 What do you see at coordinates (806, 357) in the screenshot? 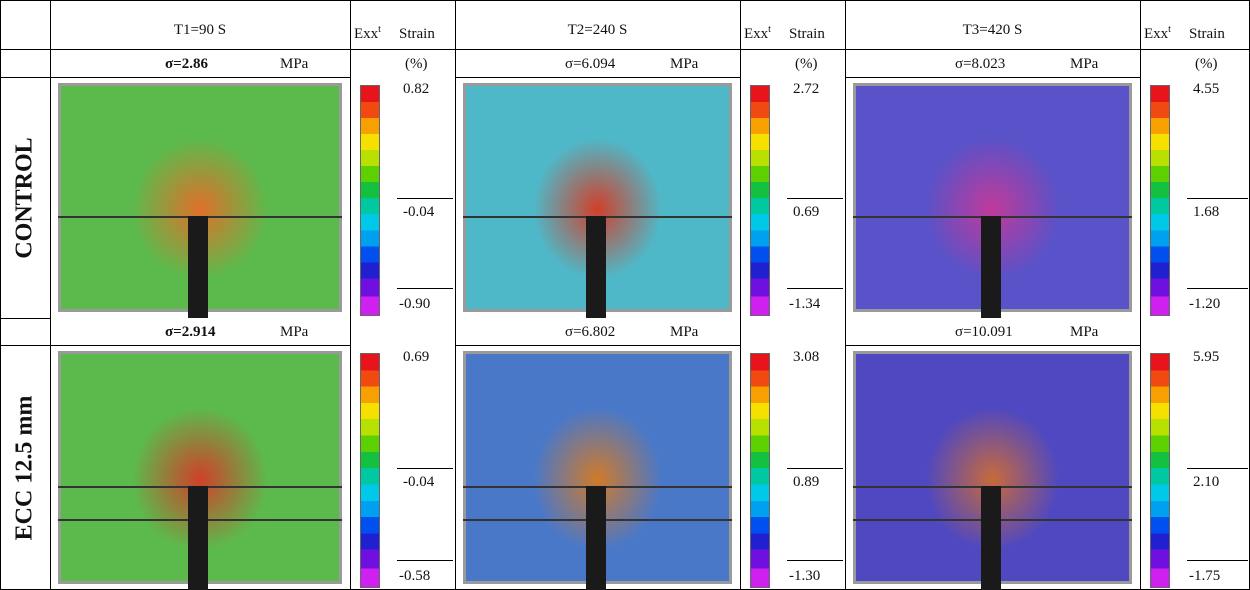
I see `scale-max: 3.08` at bounding box center [806, 357].